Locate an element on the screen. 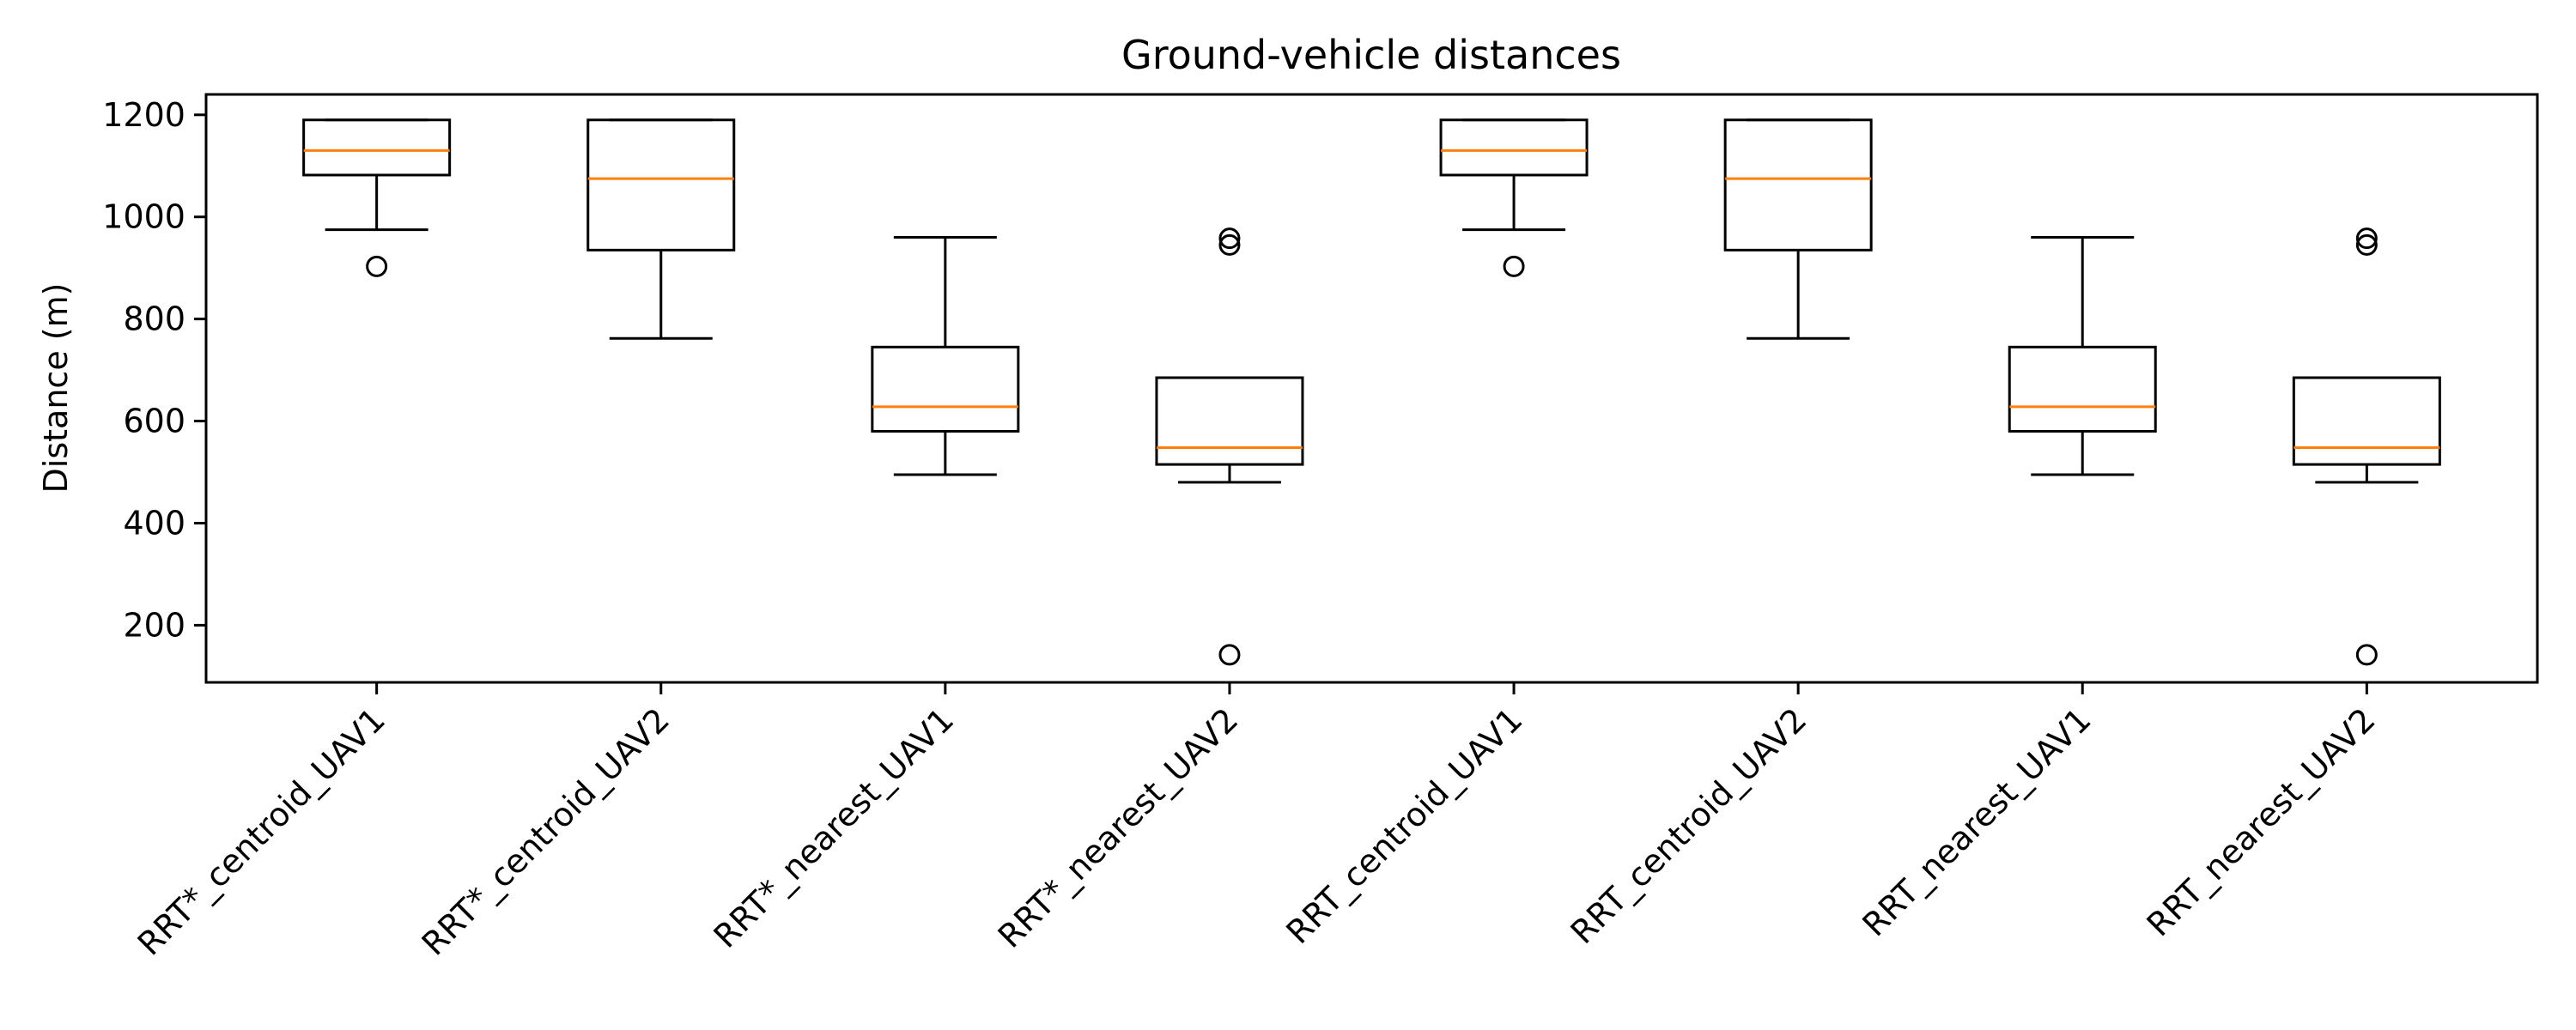 The width and height of the screenshot is (2576, 1030). y-tick-label: 200 is located at coordinates (154, 625).